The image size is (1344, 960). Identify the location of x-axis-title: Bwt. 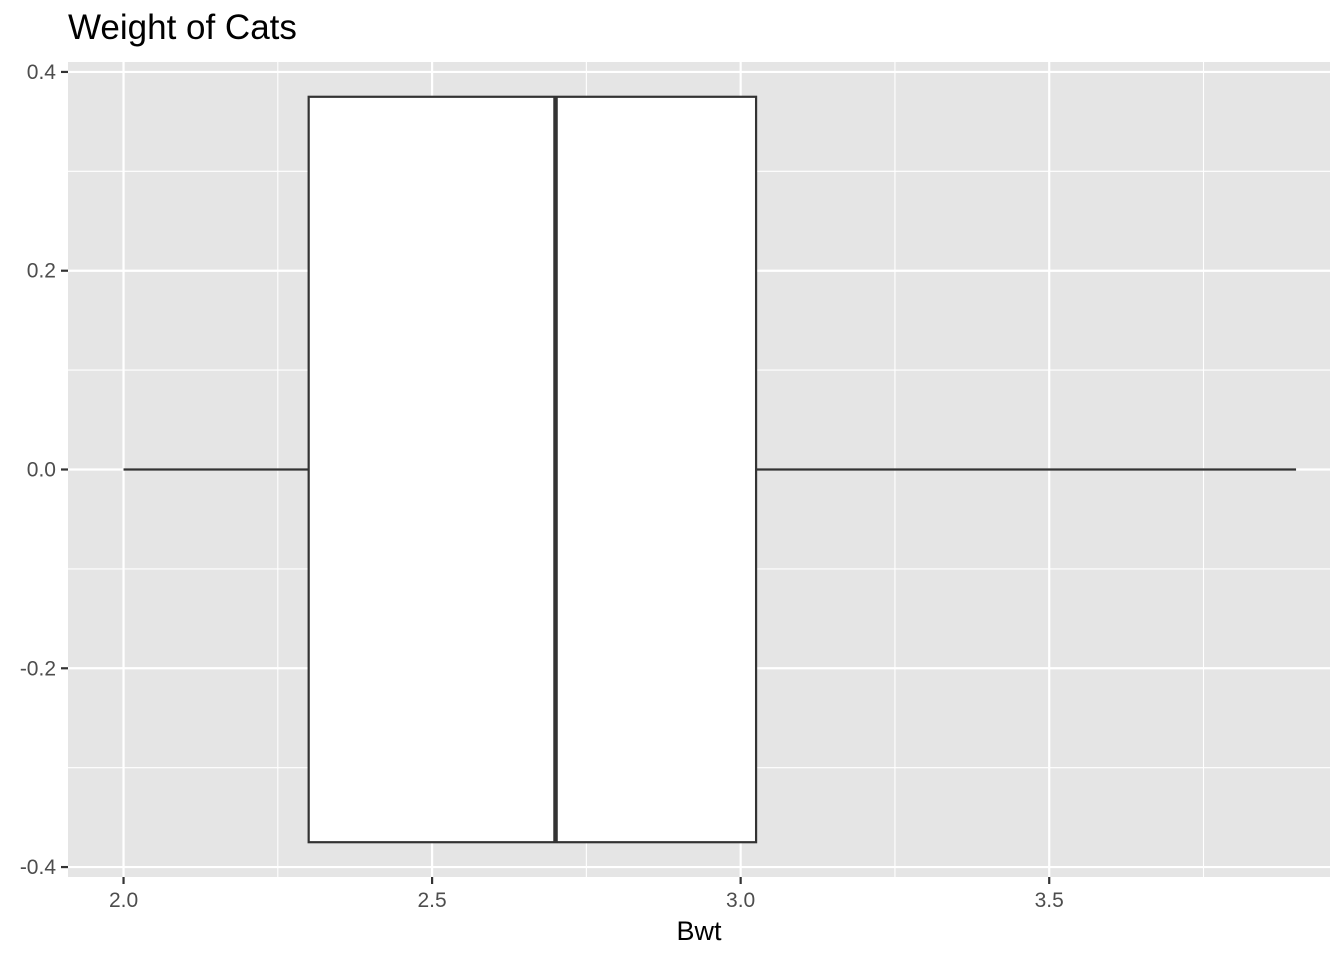
(699, 931).